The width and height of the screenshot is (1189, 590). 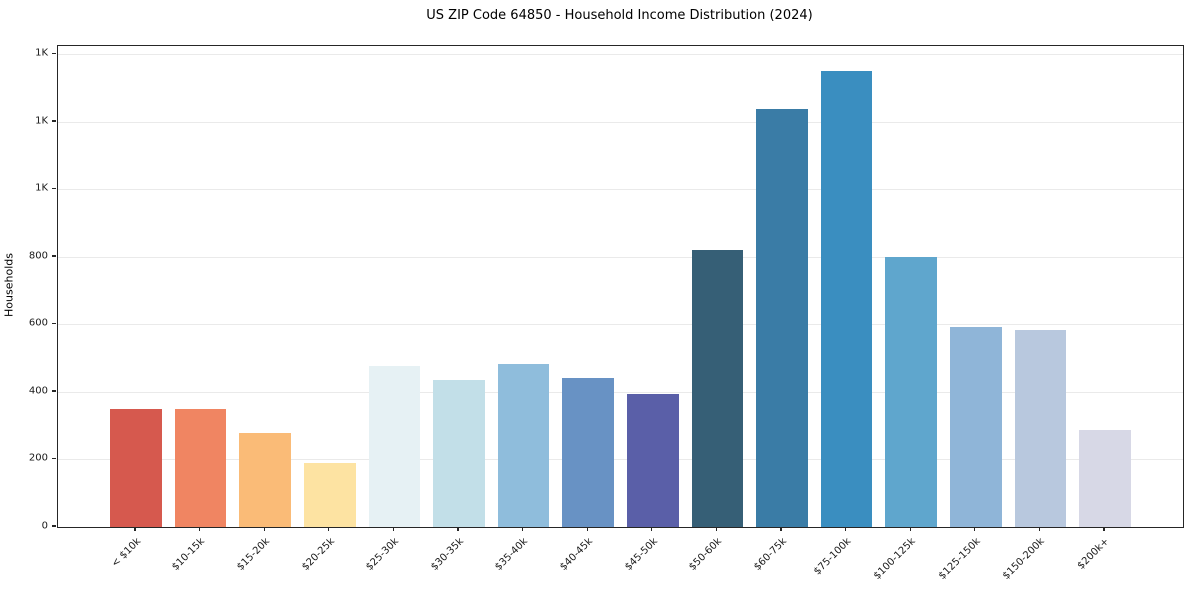 I want to click on x-tick-label: $60-75k, so click(x=770, y=554).